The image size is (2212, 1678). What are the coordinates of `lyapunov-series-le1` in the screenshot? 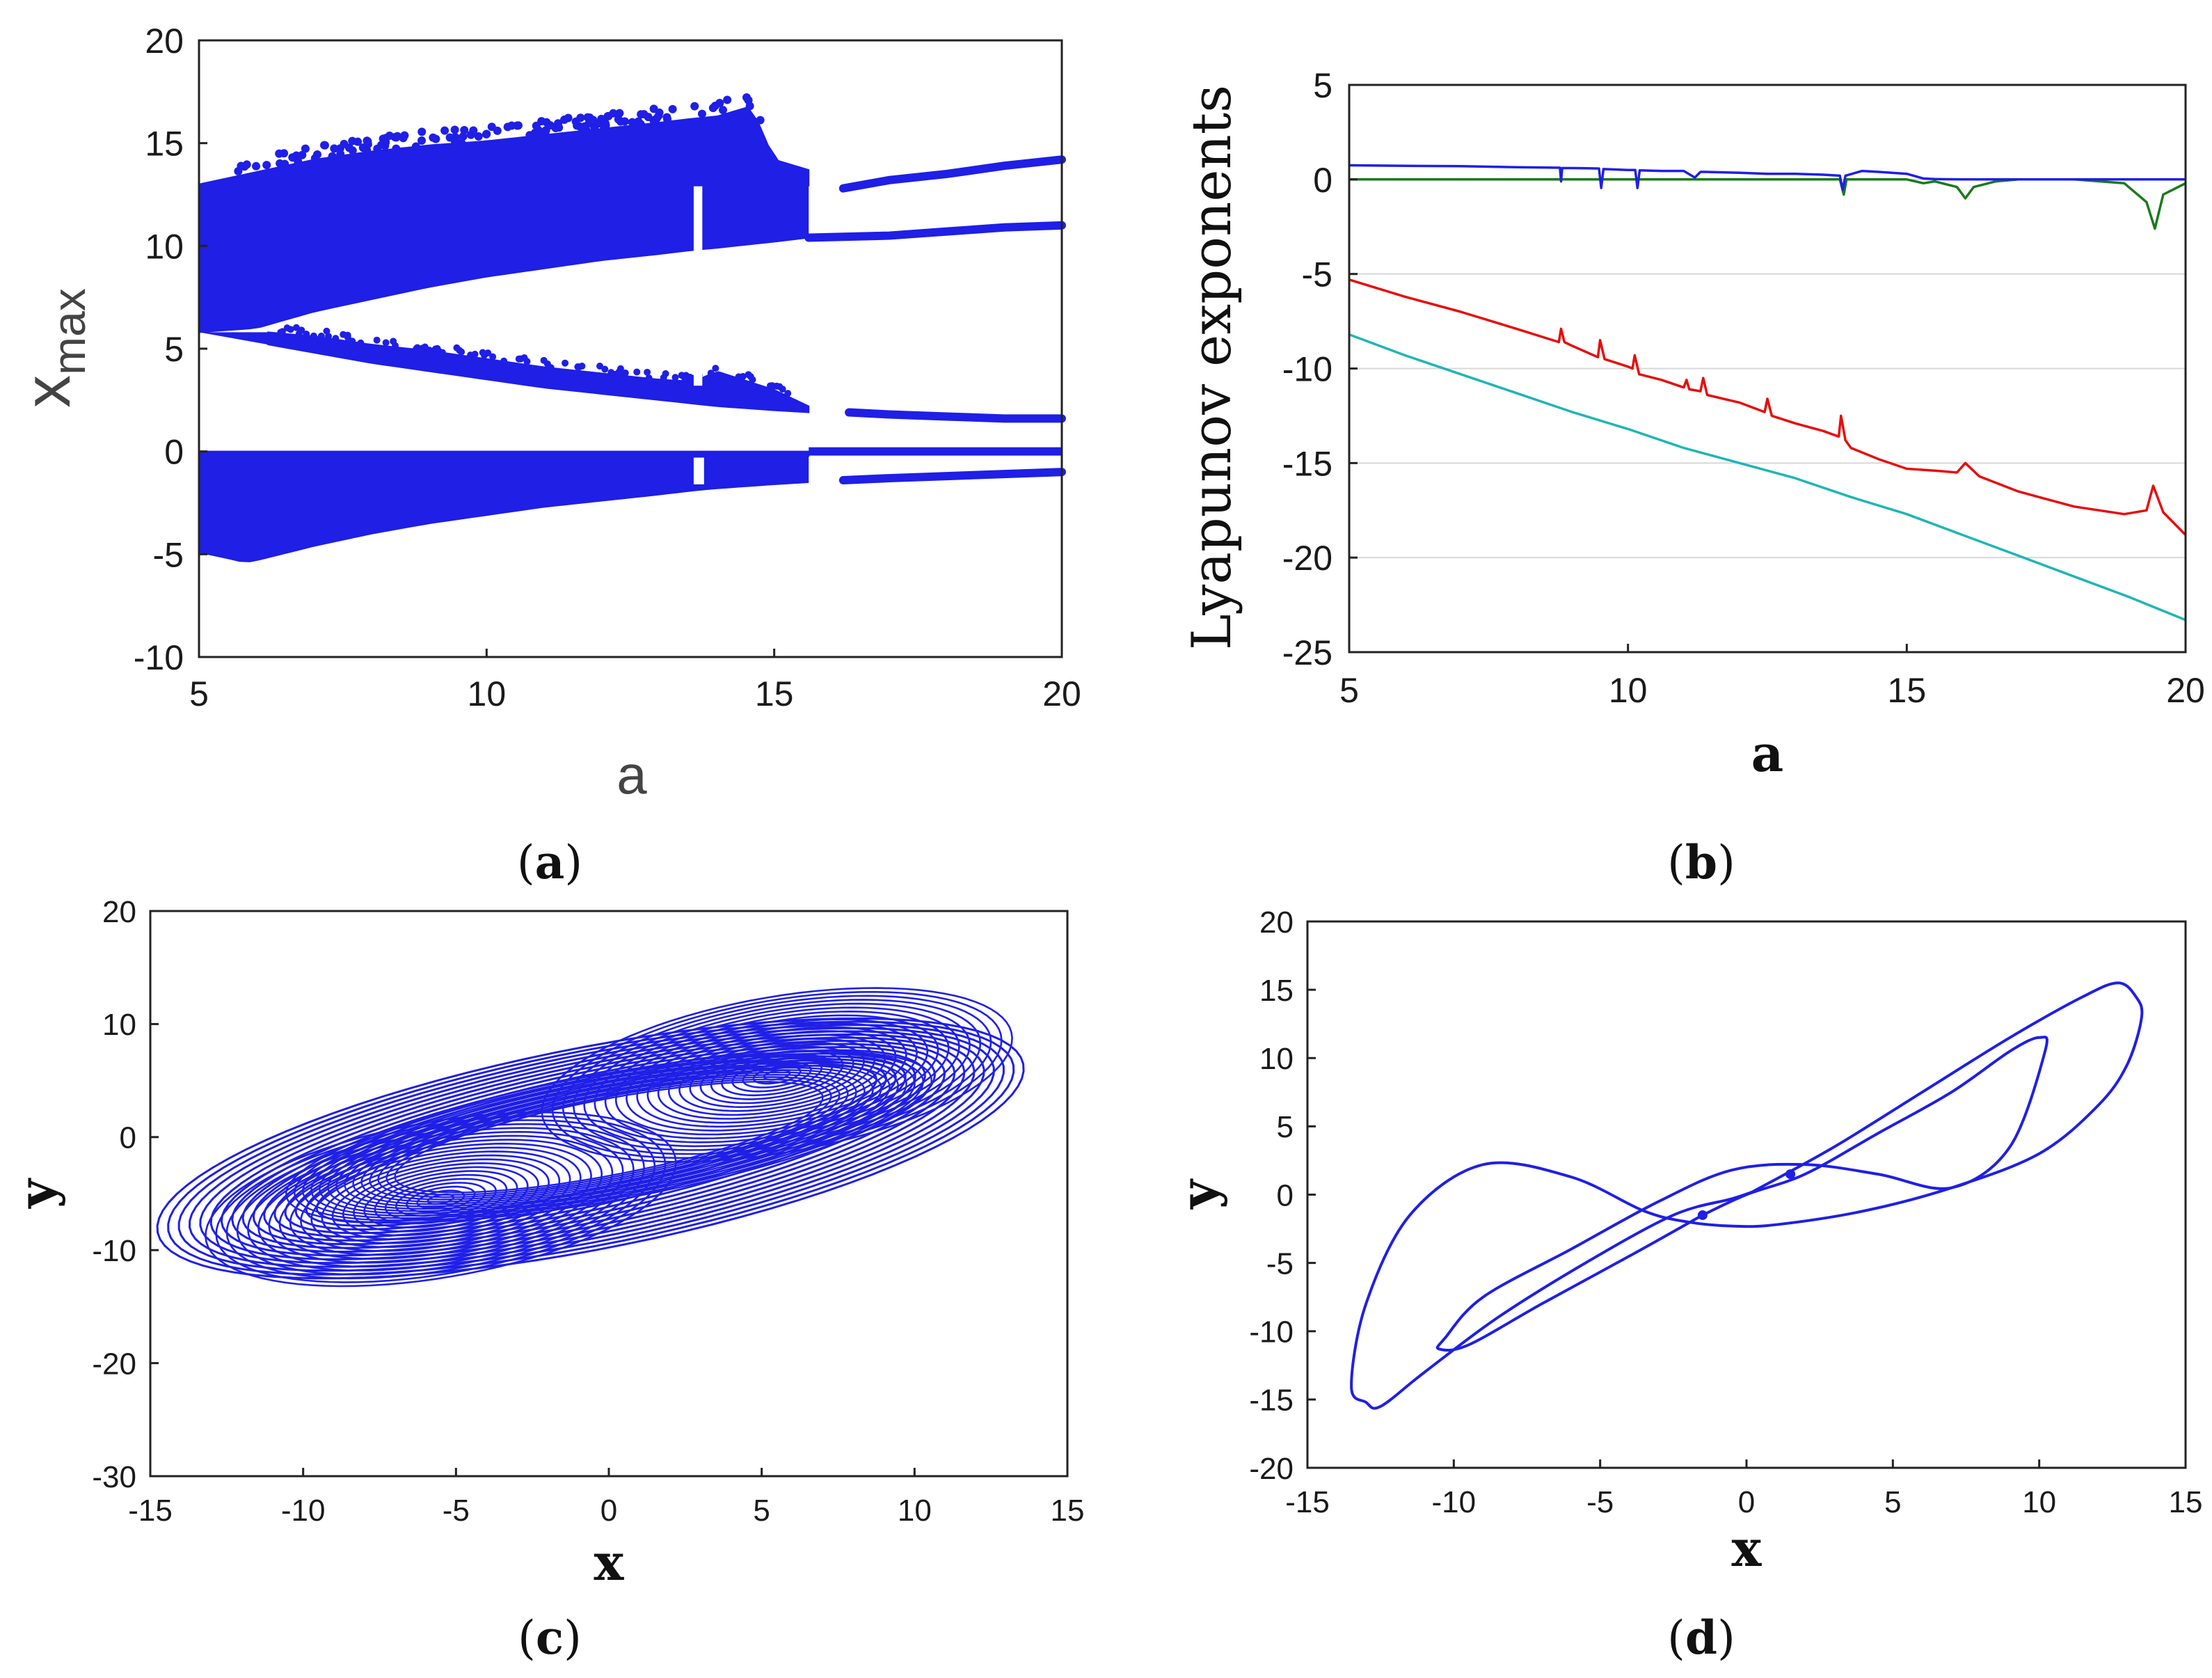 It's located at (1767, 177).